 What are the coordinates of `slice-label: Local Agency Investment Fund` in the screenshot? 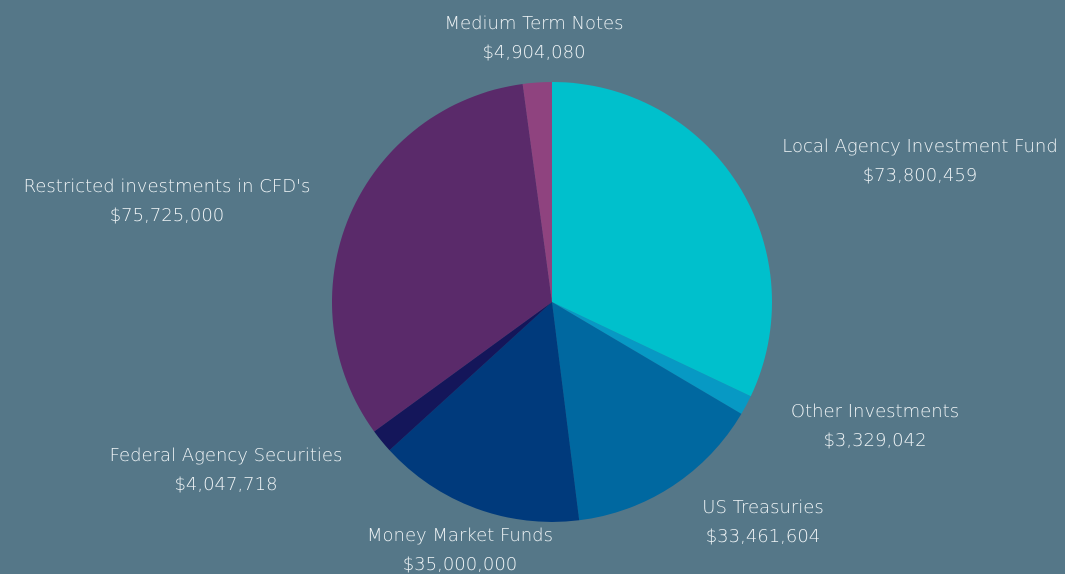 It's located at (920, 146).